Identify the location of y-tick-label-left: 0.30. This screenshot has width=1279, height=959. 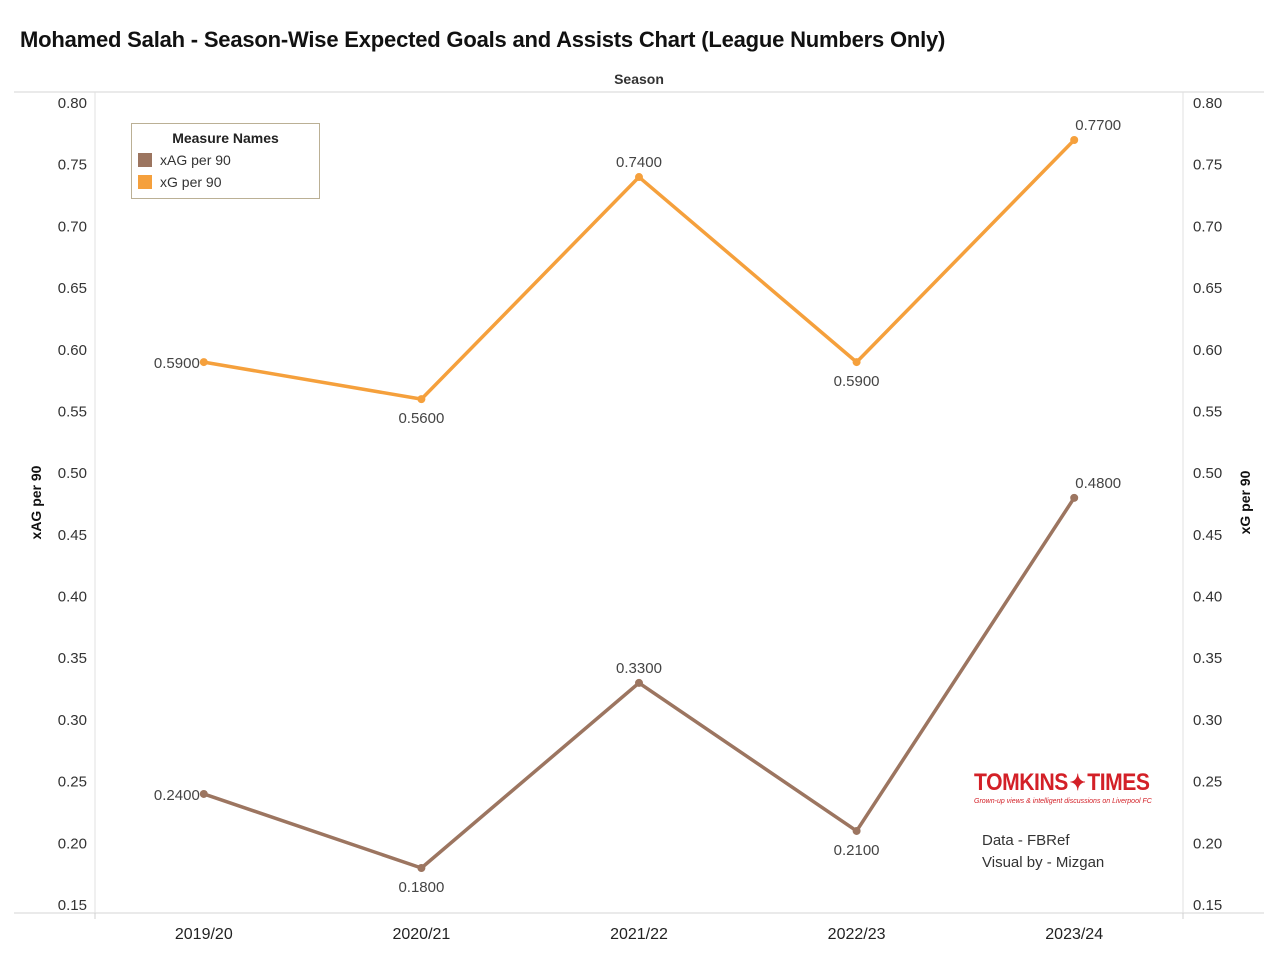
(72, 720).